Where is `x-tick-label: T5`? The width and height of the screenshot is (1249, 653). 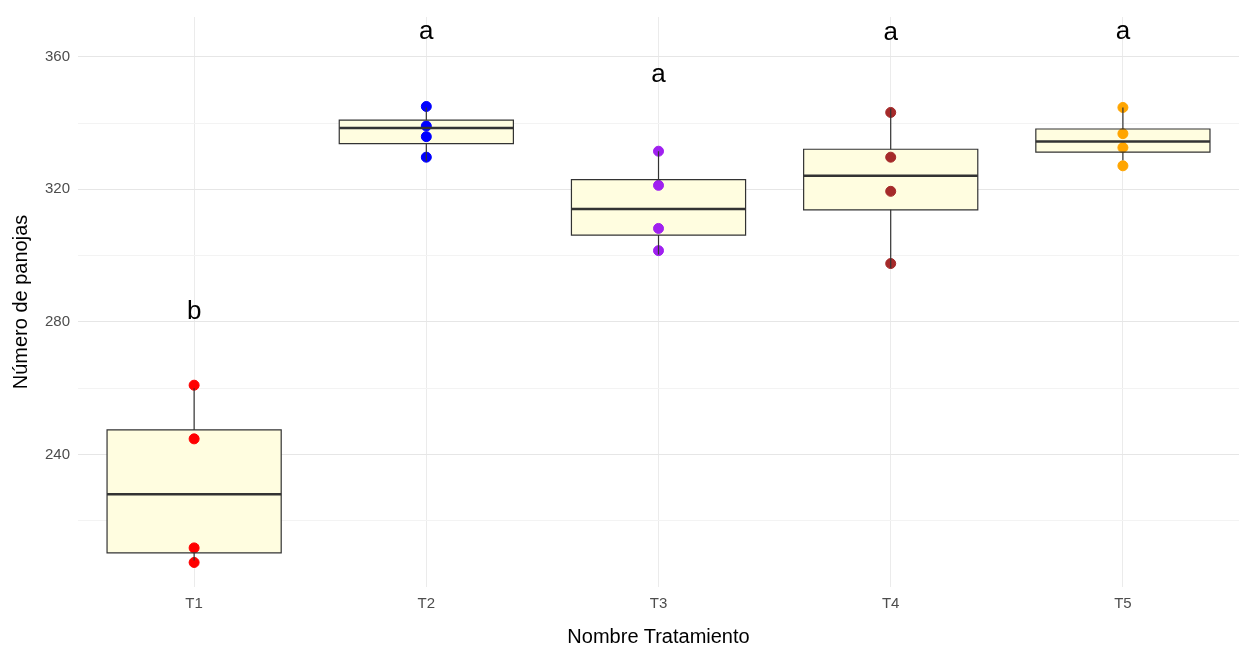
x-tick-label: T5 is located at coordinates (1123, 603).